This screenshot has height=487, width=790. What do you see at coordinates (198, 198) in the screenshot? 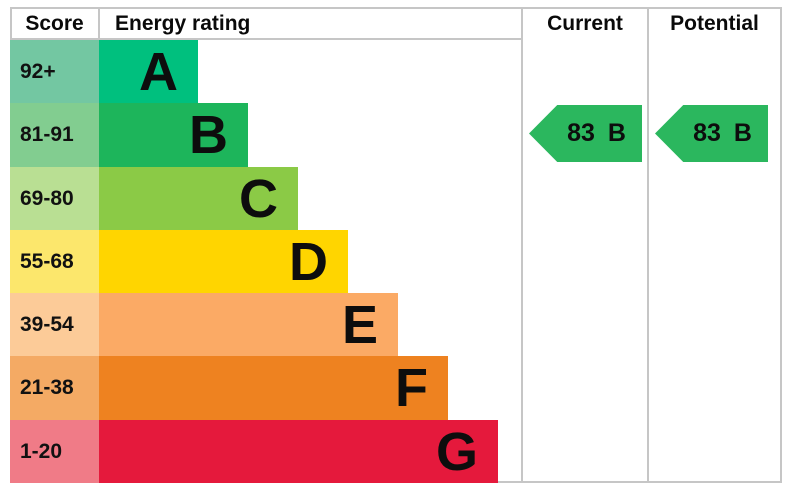
I see `band-bar-c: C` at bounding box center [198, 198].